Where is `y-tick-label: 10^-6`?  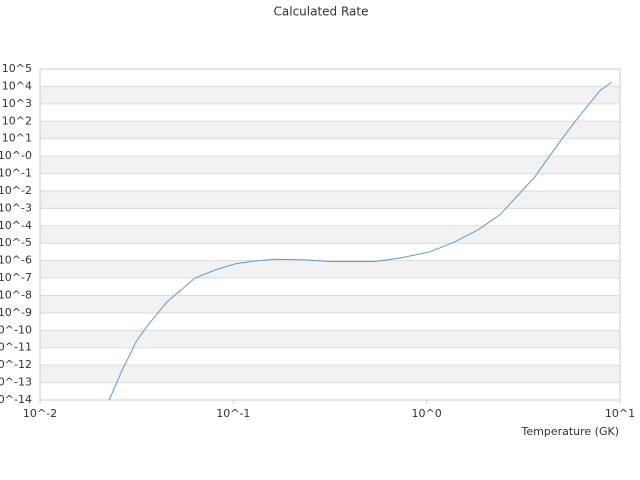
y-tick-label: 10^-6 is located at coordinates (16, 260).